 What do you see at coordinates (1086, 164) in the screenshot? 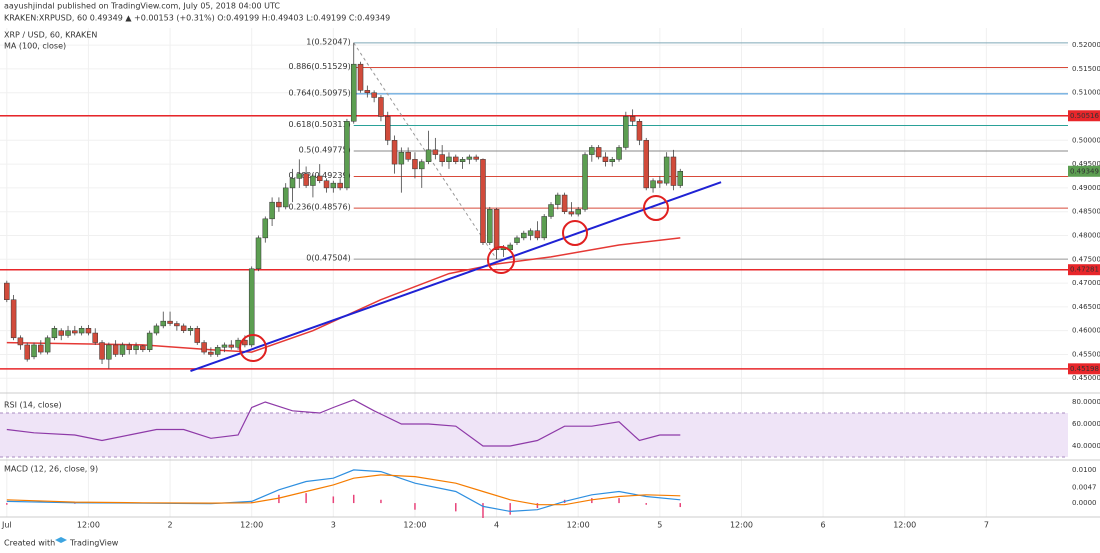
I see `y-tick-label: 0.49500` at bounding box center [1086, 164].